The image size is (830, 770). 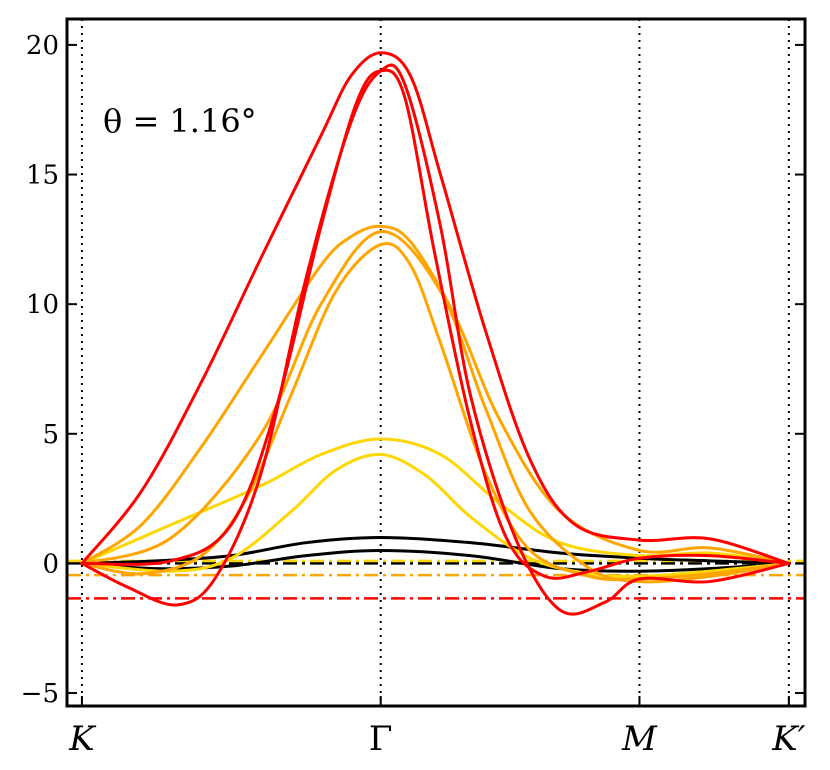 I want to click on y-tick-label: 20, so click(x=42, y=46).